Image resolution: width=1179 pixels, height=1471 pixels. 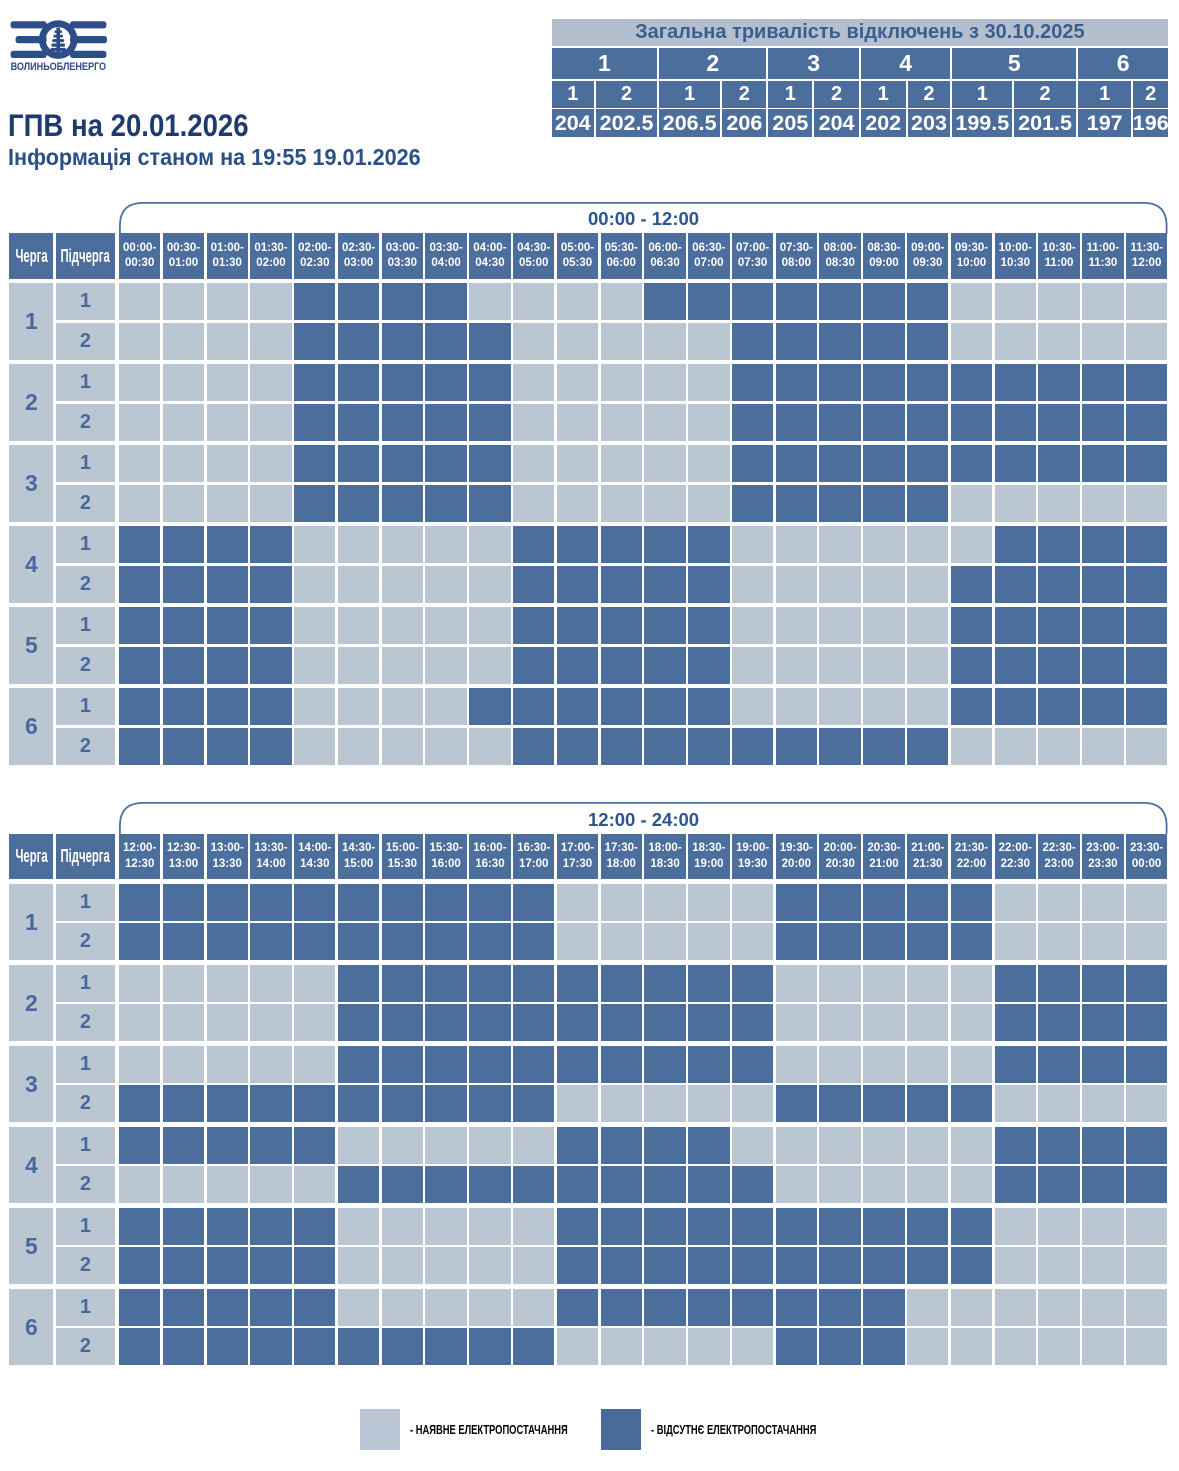 What do you see at coordinates (59, 67) in the screenshot?
I see `svg-text: ВОЛИНЬОБЛЕНЕРГО` at bounding box center [59, 67].